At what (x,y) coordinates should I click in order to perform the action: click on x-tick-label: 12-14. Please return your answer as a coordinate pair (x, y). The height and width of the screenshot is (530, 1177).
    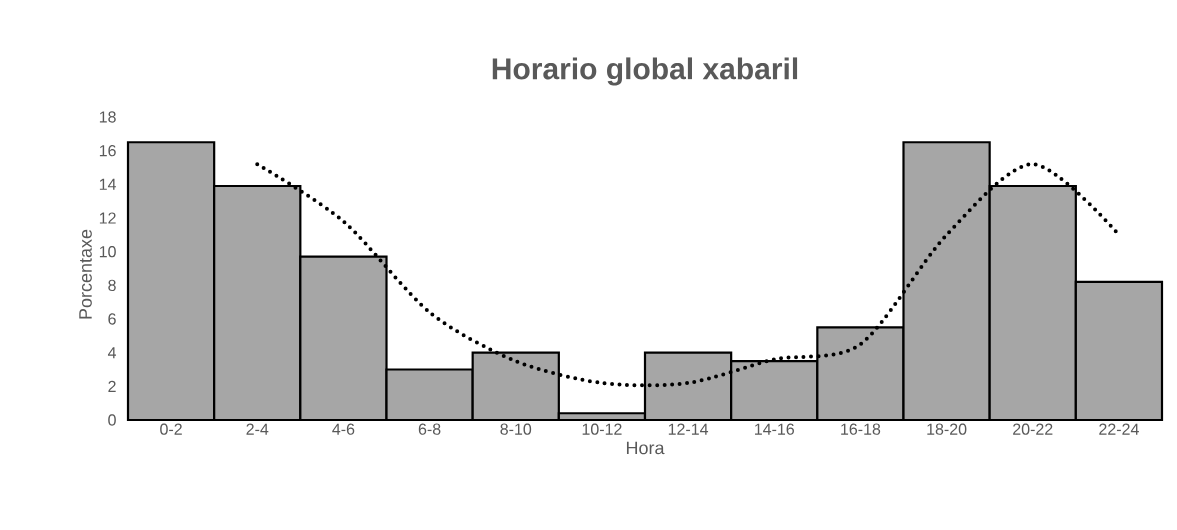
    Looking at the image, I should click on (688, 429).